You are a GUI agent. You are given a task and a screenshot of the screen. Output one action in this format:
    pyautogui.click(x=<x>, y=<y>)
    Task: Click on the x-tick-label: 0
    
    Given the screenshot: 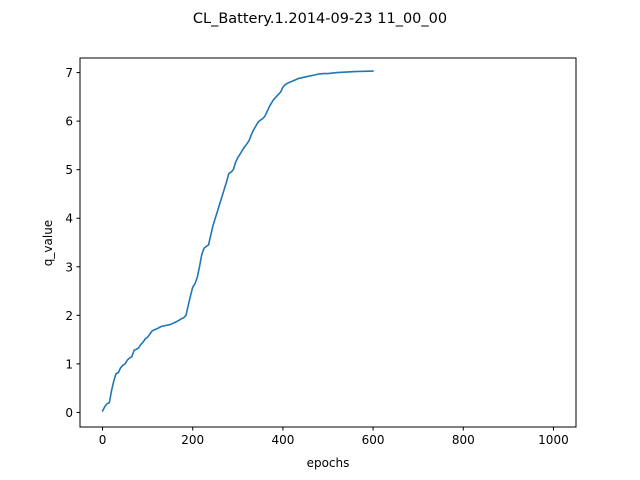 What is the action you would take?
    pyautogui.click(x=103, y=440)
    